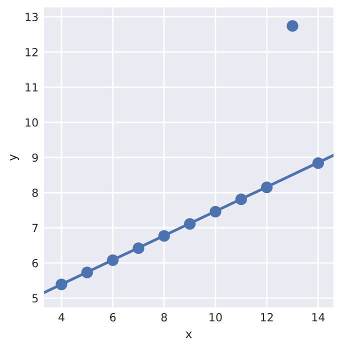 This screenshot has width=348, height=348. Describe the element at coordinates (32, 122) in the screenshot. I see `y-tick-label: 10` at that location.